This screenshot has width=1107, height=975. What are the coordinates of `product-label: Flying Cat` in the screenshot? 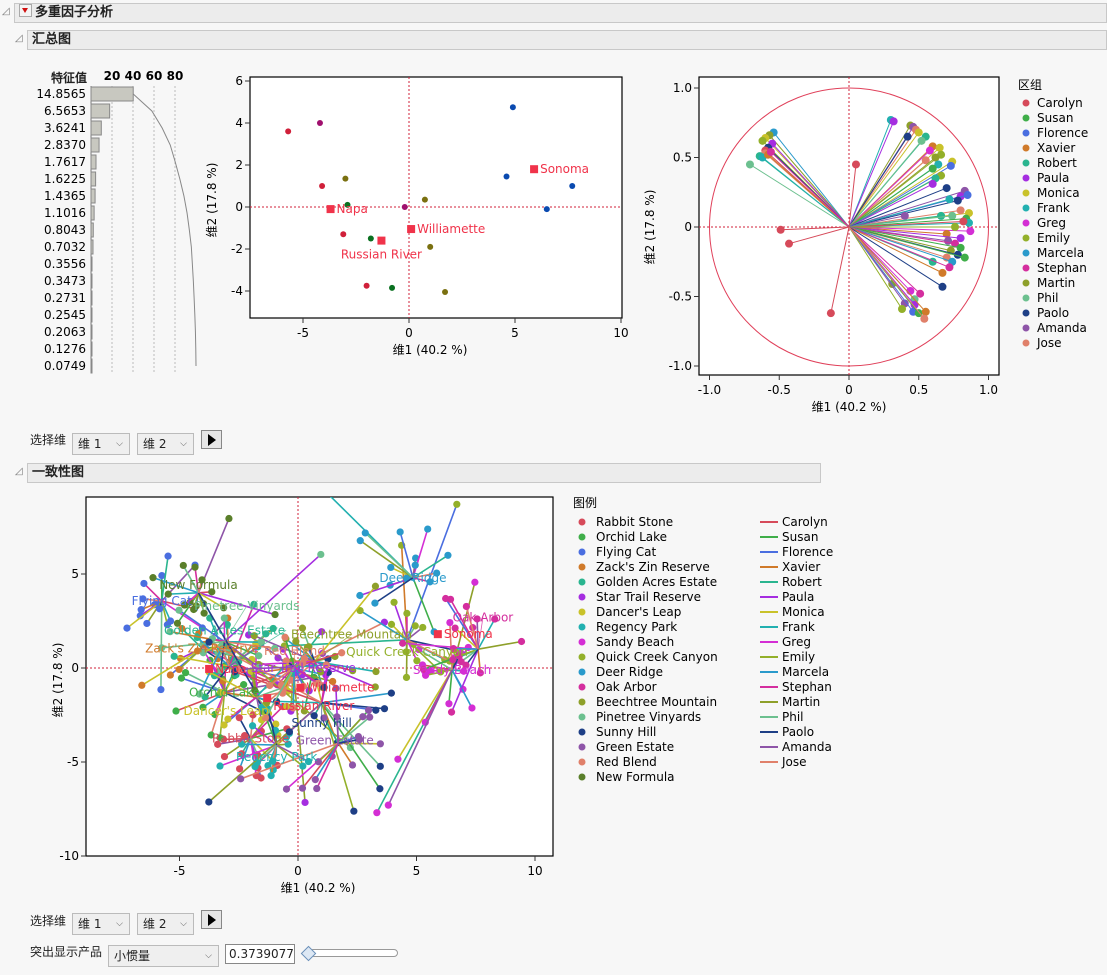 It's located at (162, 601).